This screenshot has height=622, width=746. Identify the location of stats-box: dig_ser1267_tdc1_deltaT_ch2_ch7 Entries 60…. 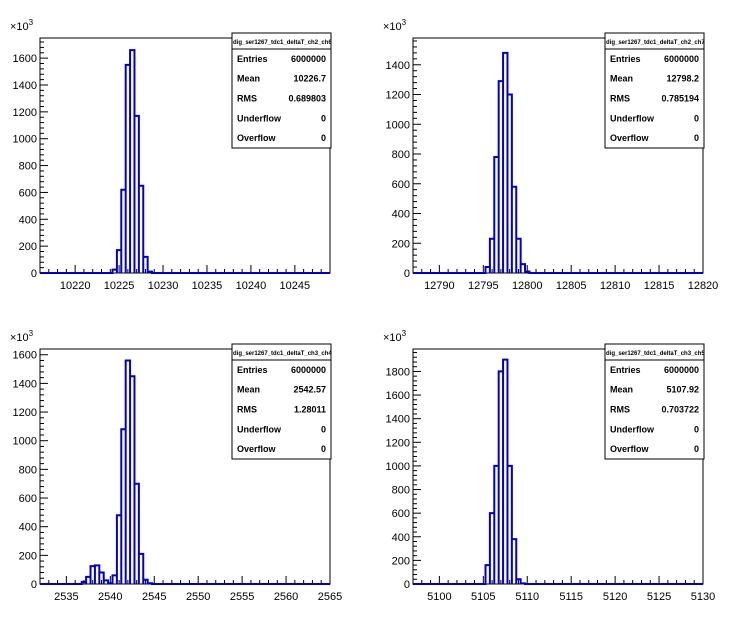
(654, 90).